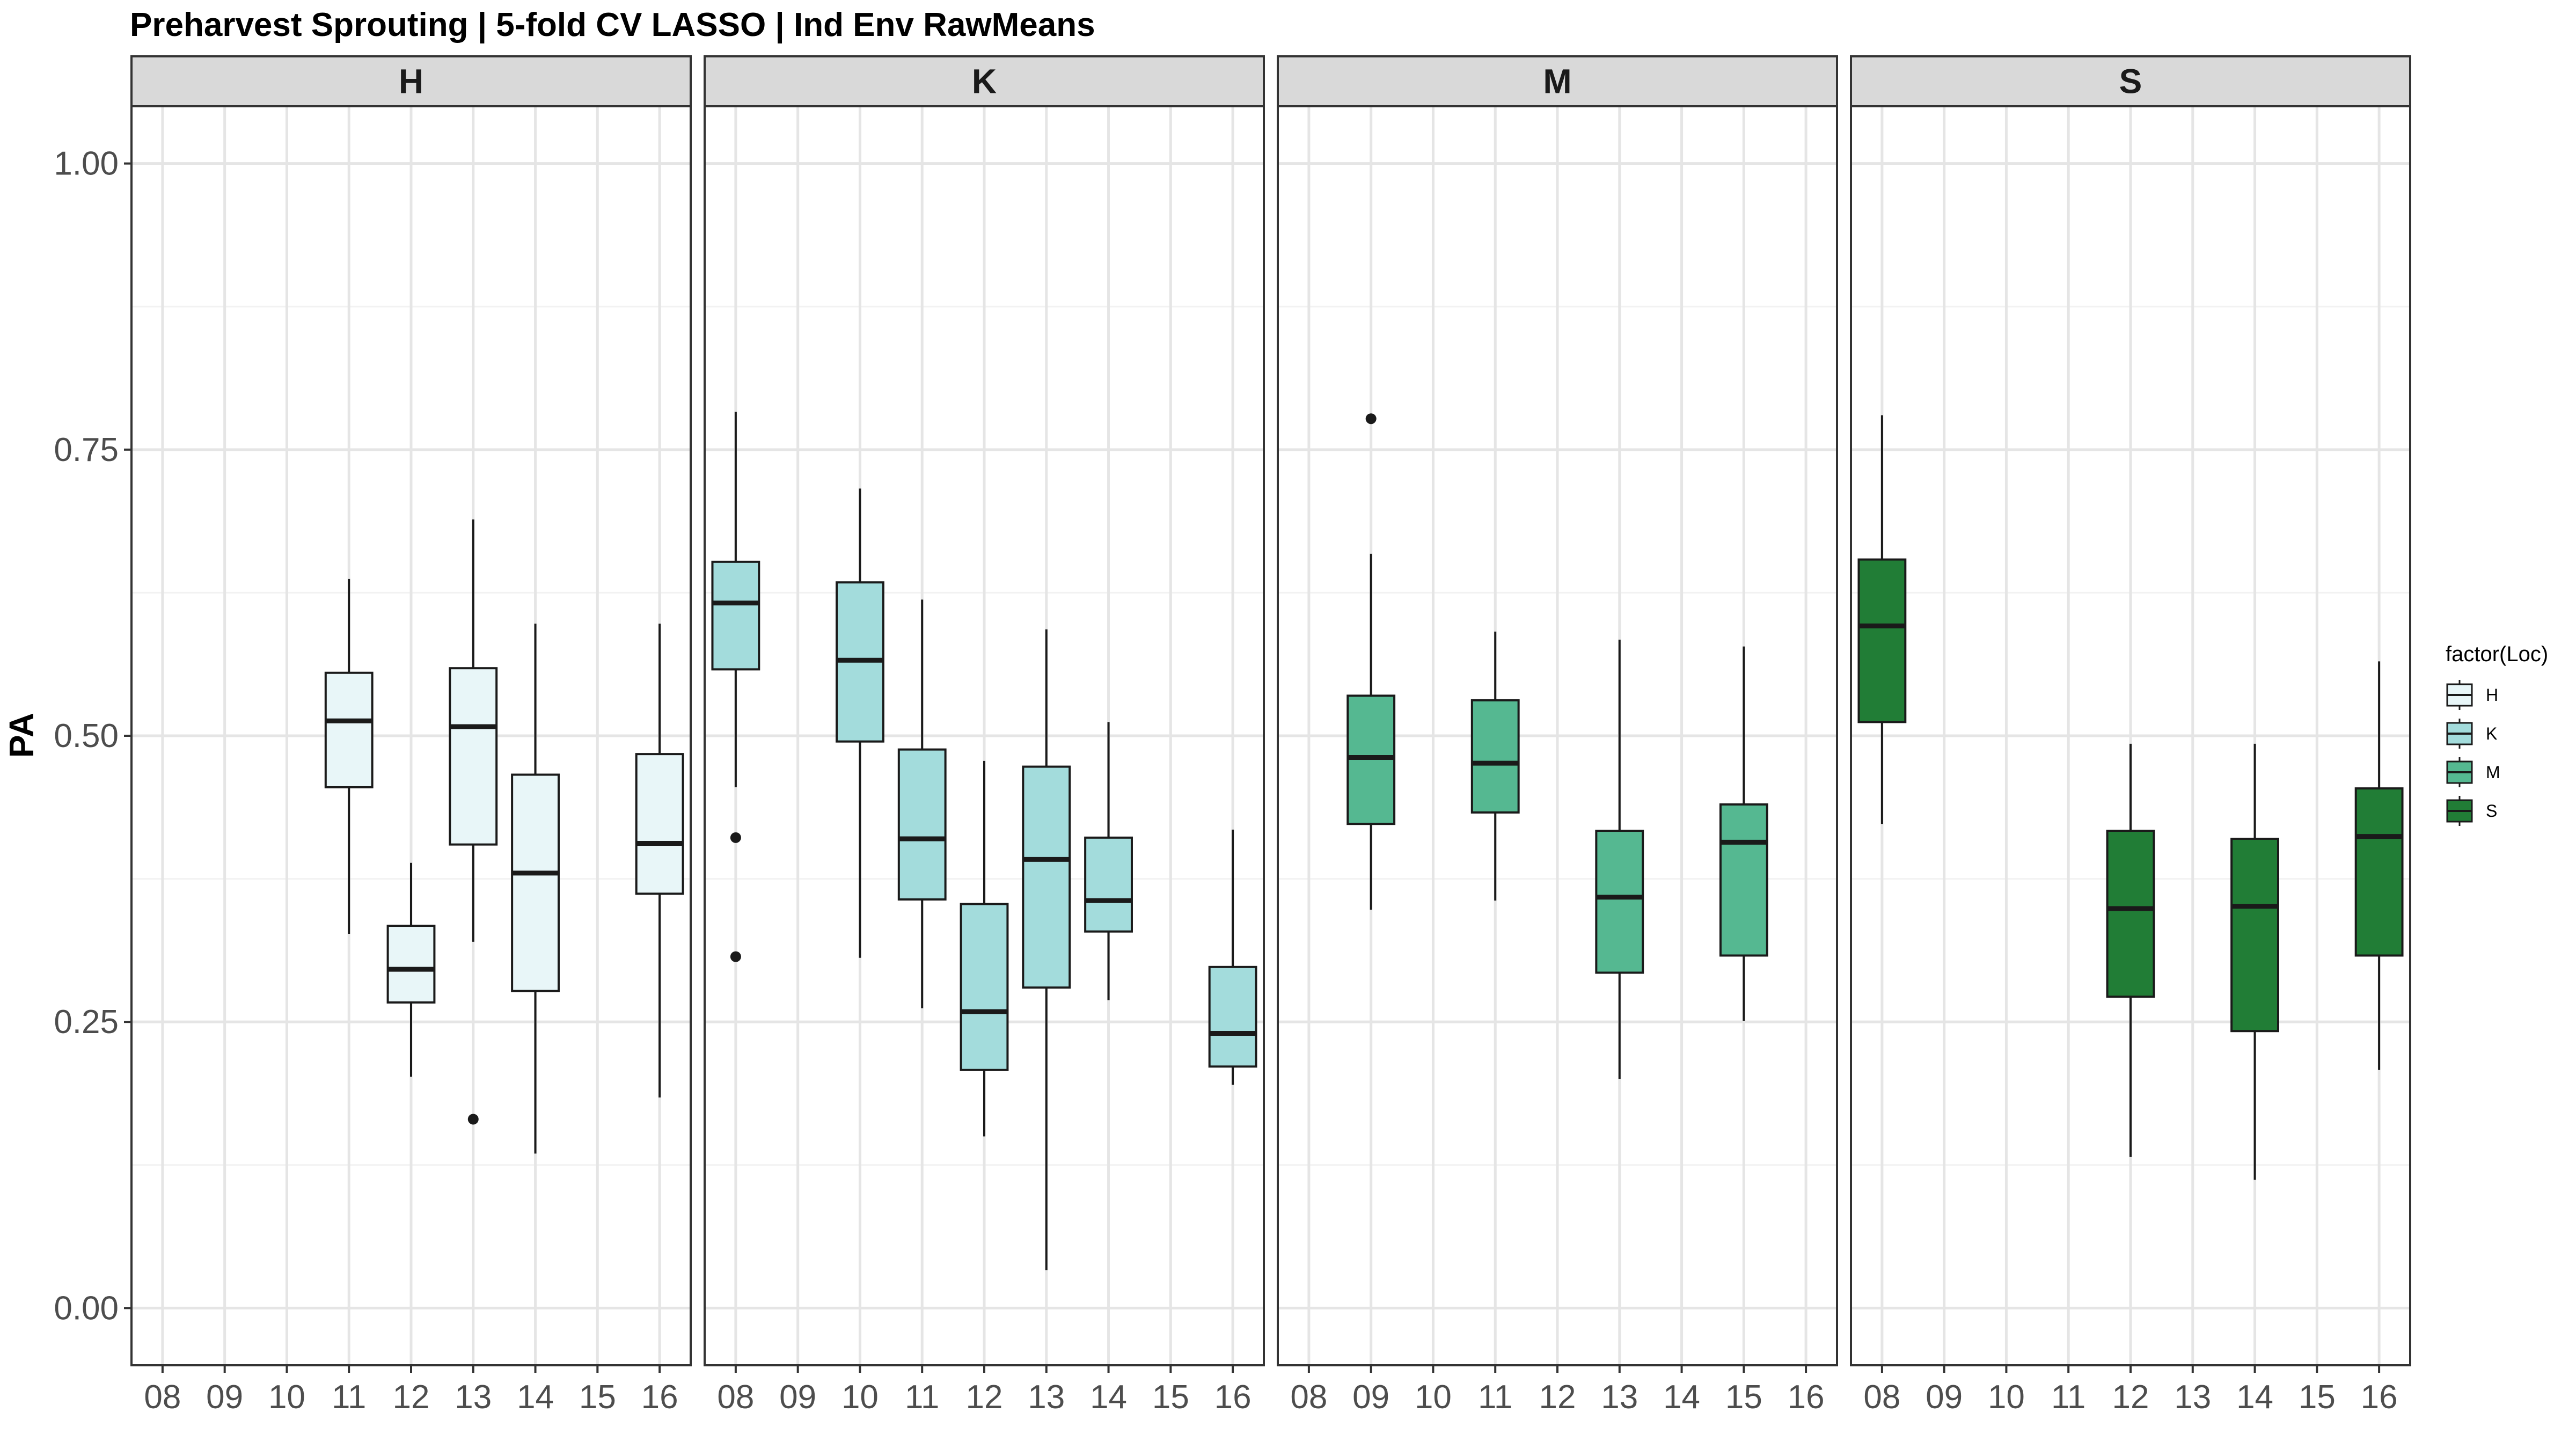  I want to click on y-tick-label: 1.00, so click(86, 163).